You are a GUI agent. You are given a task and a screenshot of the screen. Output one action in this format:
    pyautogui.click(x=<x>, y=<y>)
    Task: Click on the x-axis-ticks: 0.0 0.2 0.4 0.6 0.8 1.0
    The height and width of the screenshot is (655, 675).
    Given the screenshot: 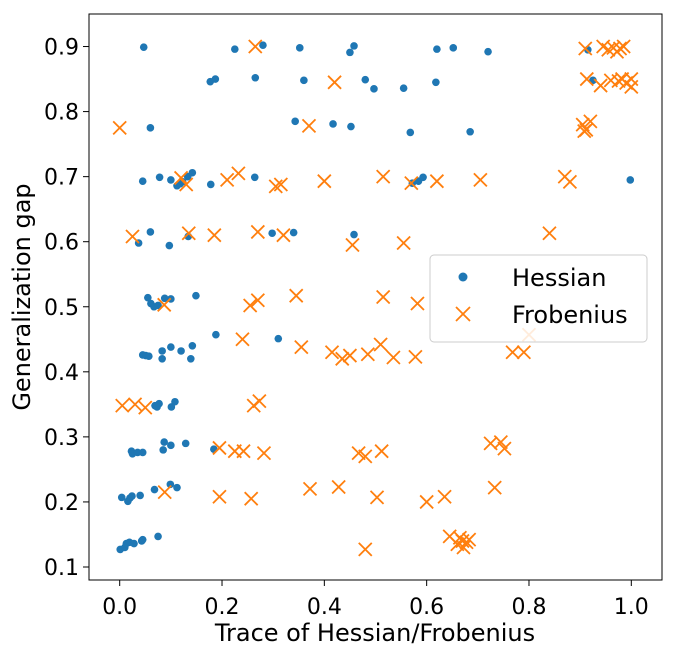 What is the action you would take?
    pyautogui.click(x=375, y=600)
    